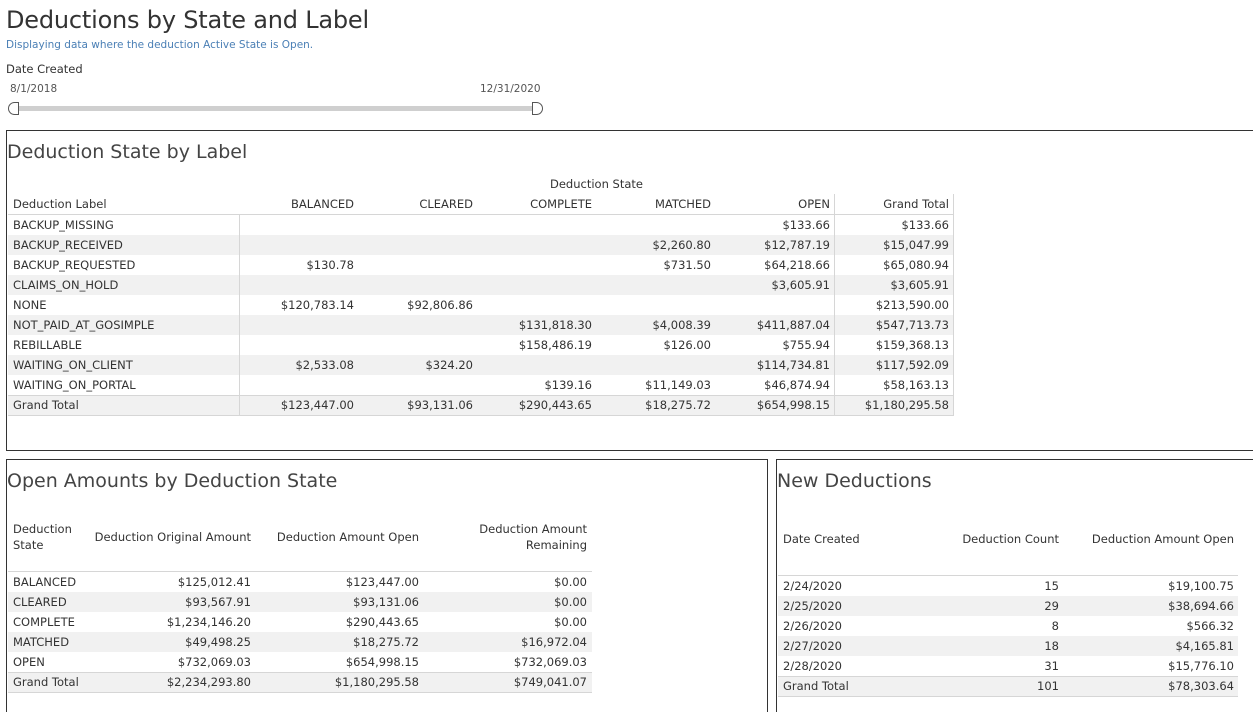 The width and height of the screenshot is (1253, 712). Describe the element at coordinates (218, 642) in the screenshot. I see `cell-original: $49,498.25` at that location.